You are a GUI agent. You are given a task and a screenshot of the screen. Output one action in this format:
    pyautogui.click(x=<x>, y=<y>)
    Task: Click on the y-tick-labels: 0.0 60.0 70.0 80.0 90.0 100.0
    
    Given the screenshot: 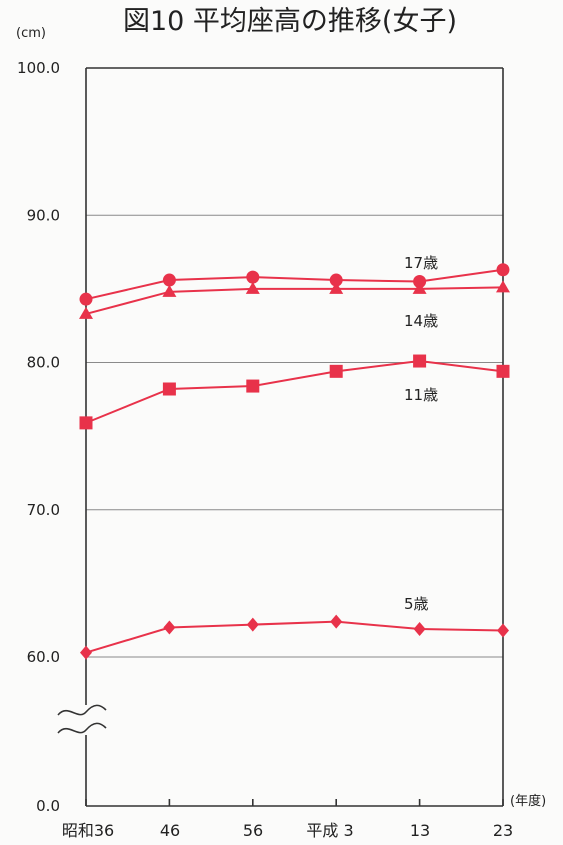 What is the action you would take?
    pyautogui.click(x=38, y=437)
    